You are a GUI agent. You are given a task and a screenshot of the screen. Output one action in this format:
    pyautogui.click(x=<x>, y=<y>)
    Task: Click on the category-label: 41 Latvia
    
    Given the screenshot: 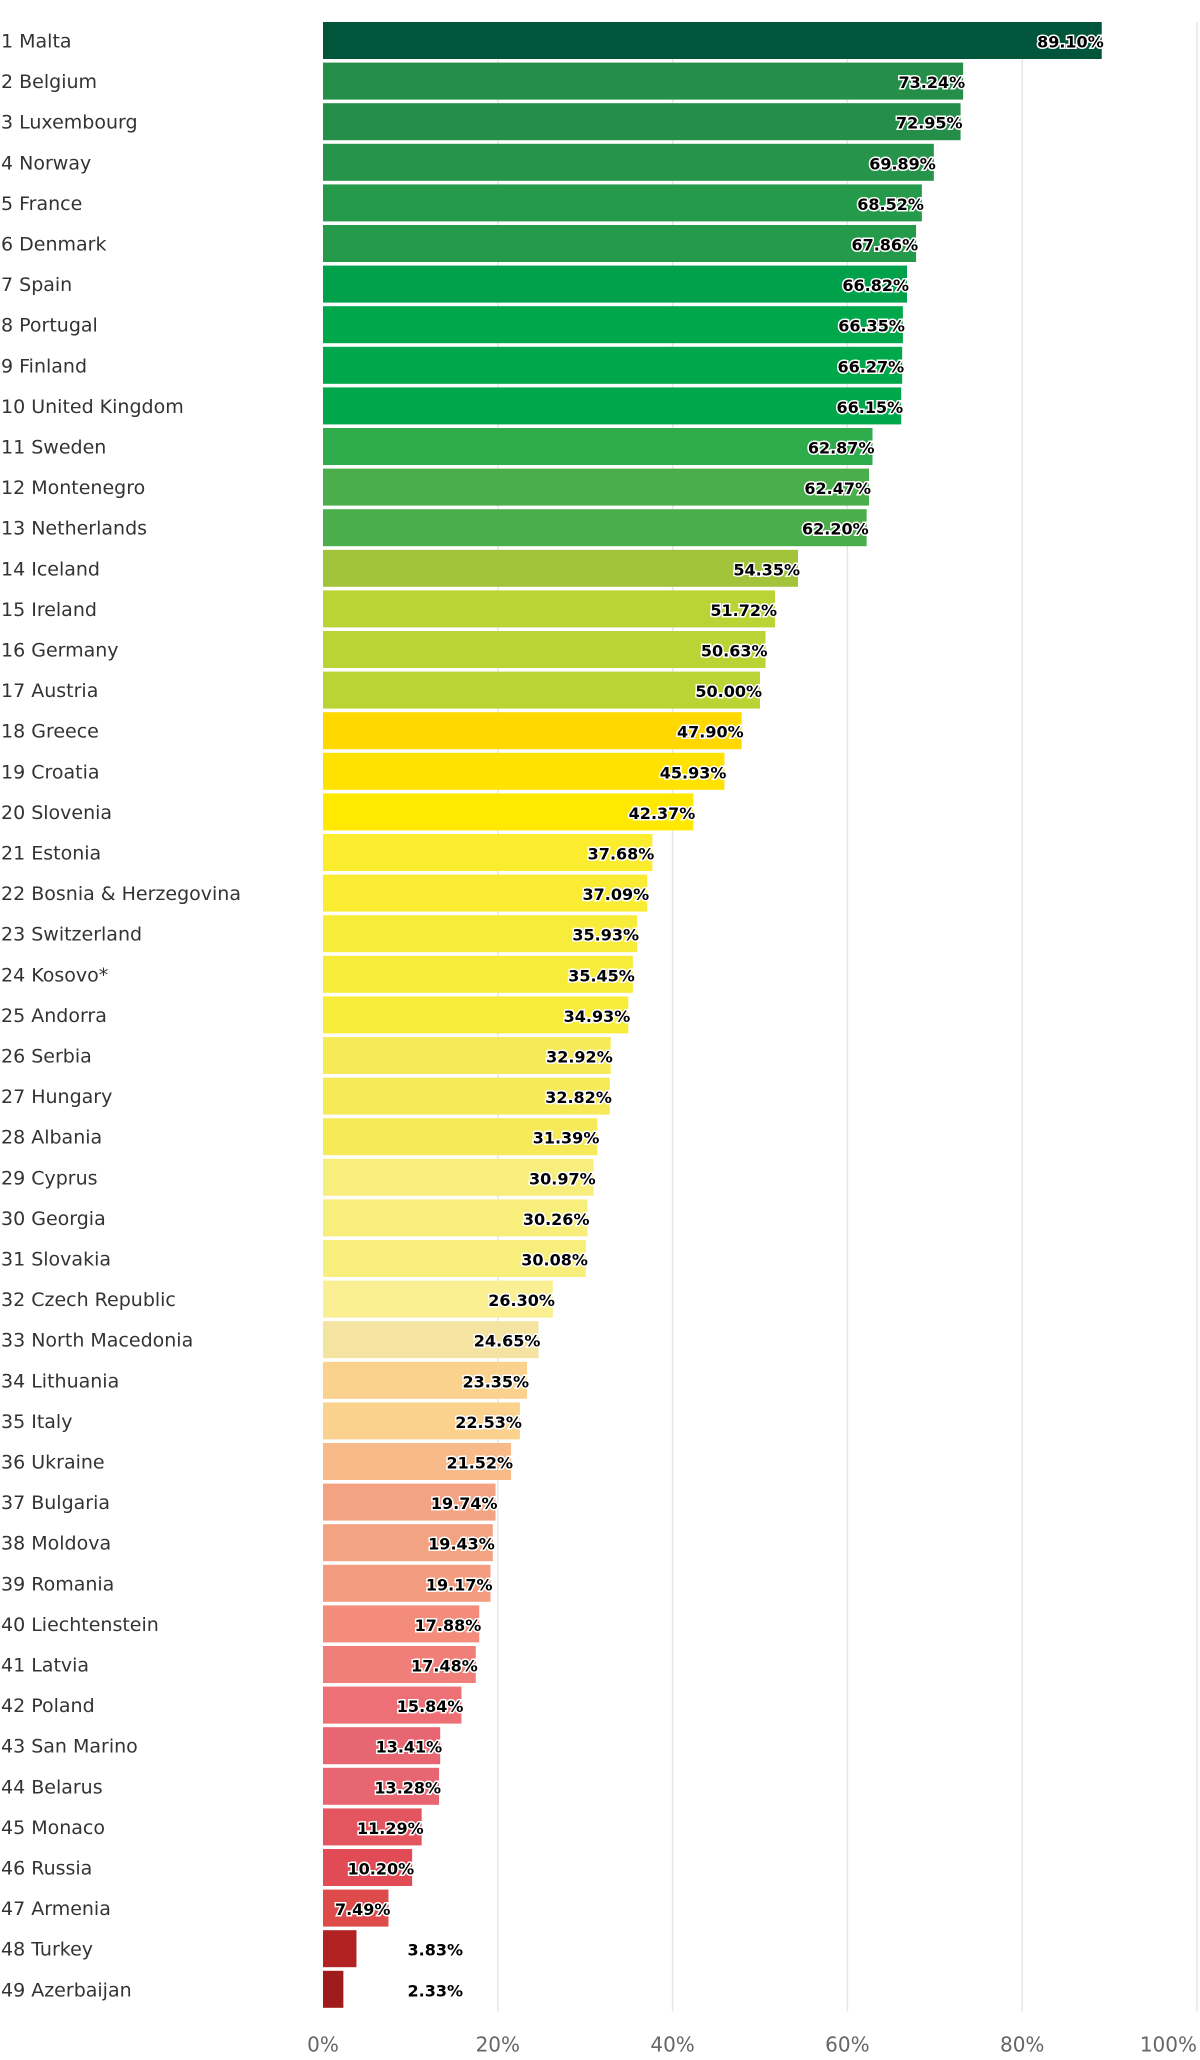 What is the action you would take?
    pyautogui.click(x=45, y=1666)
    